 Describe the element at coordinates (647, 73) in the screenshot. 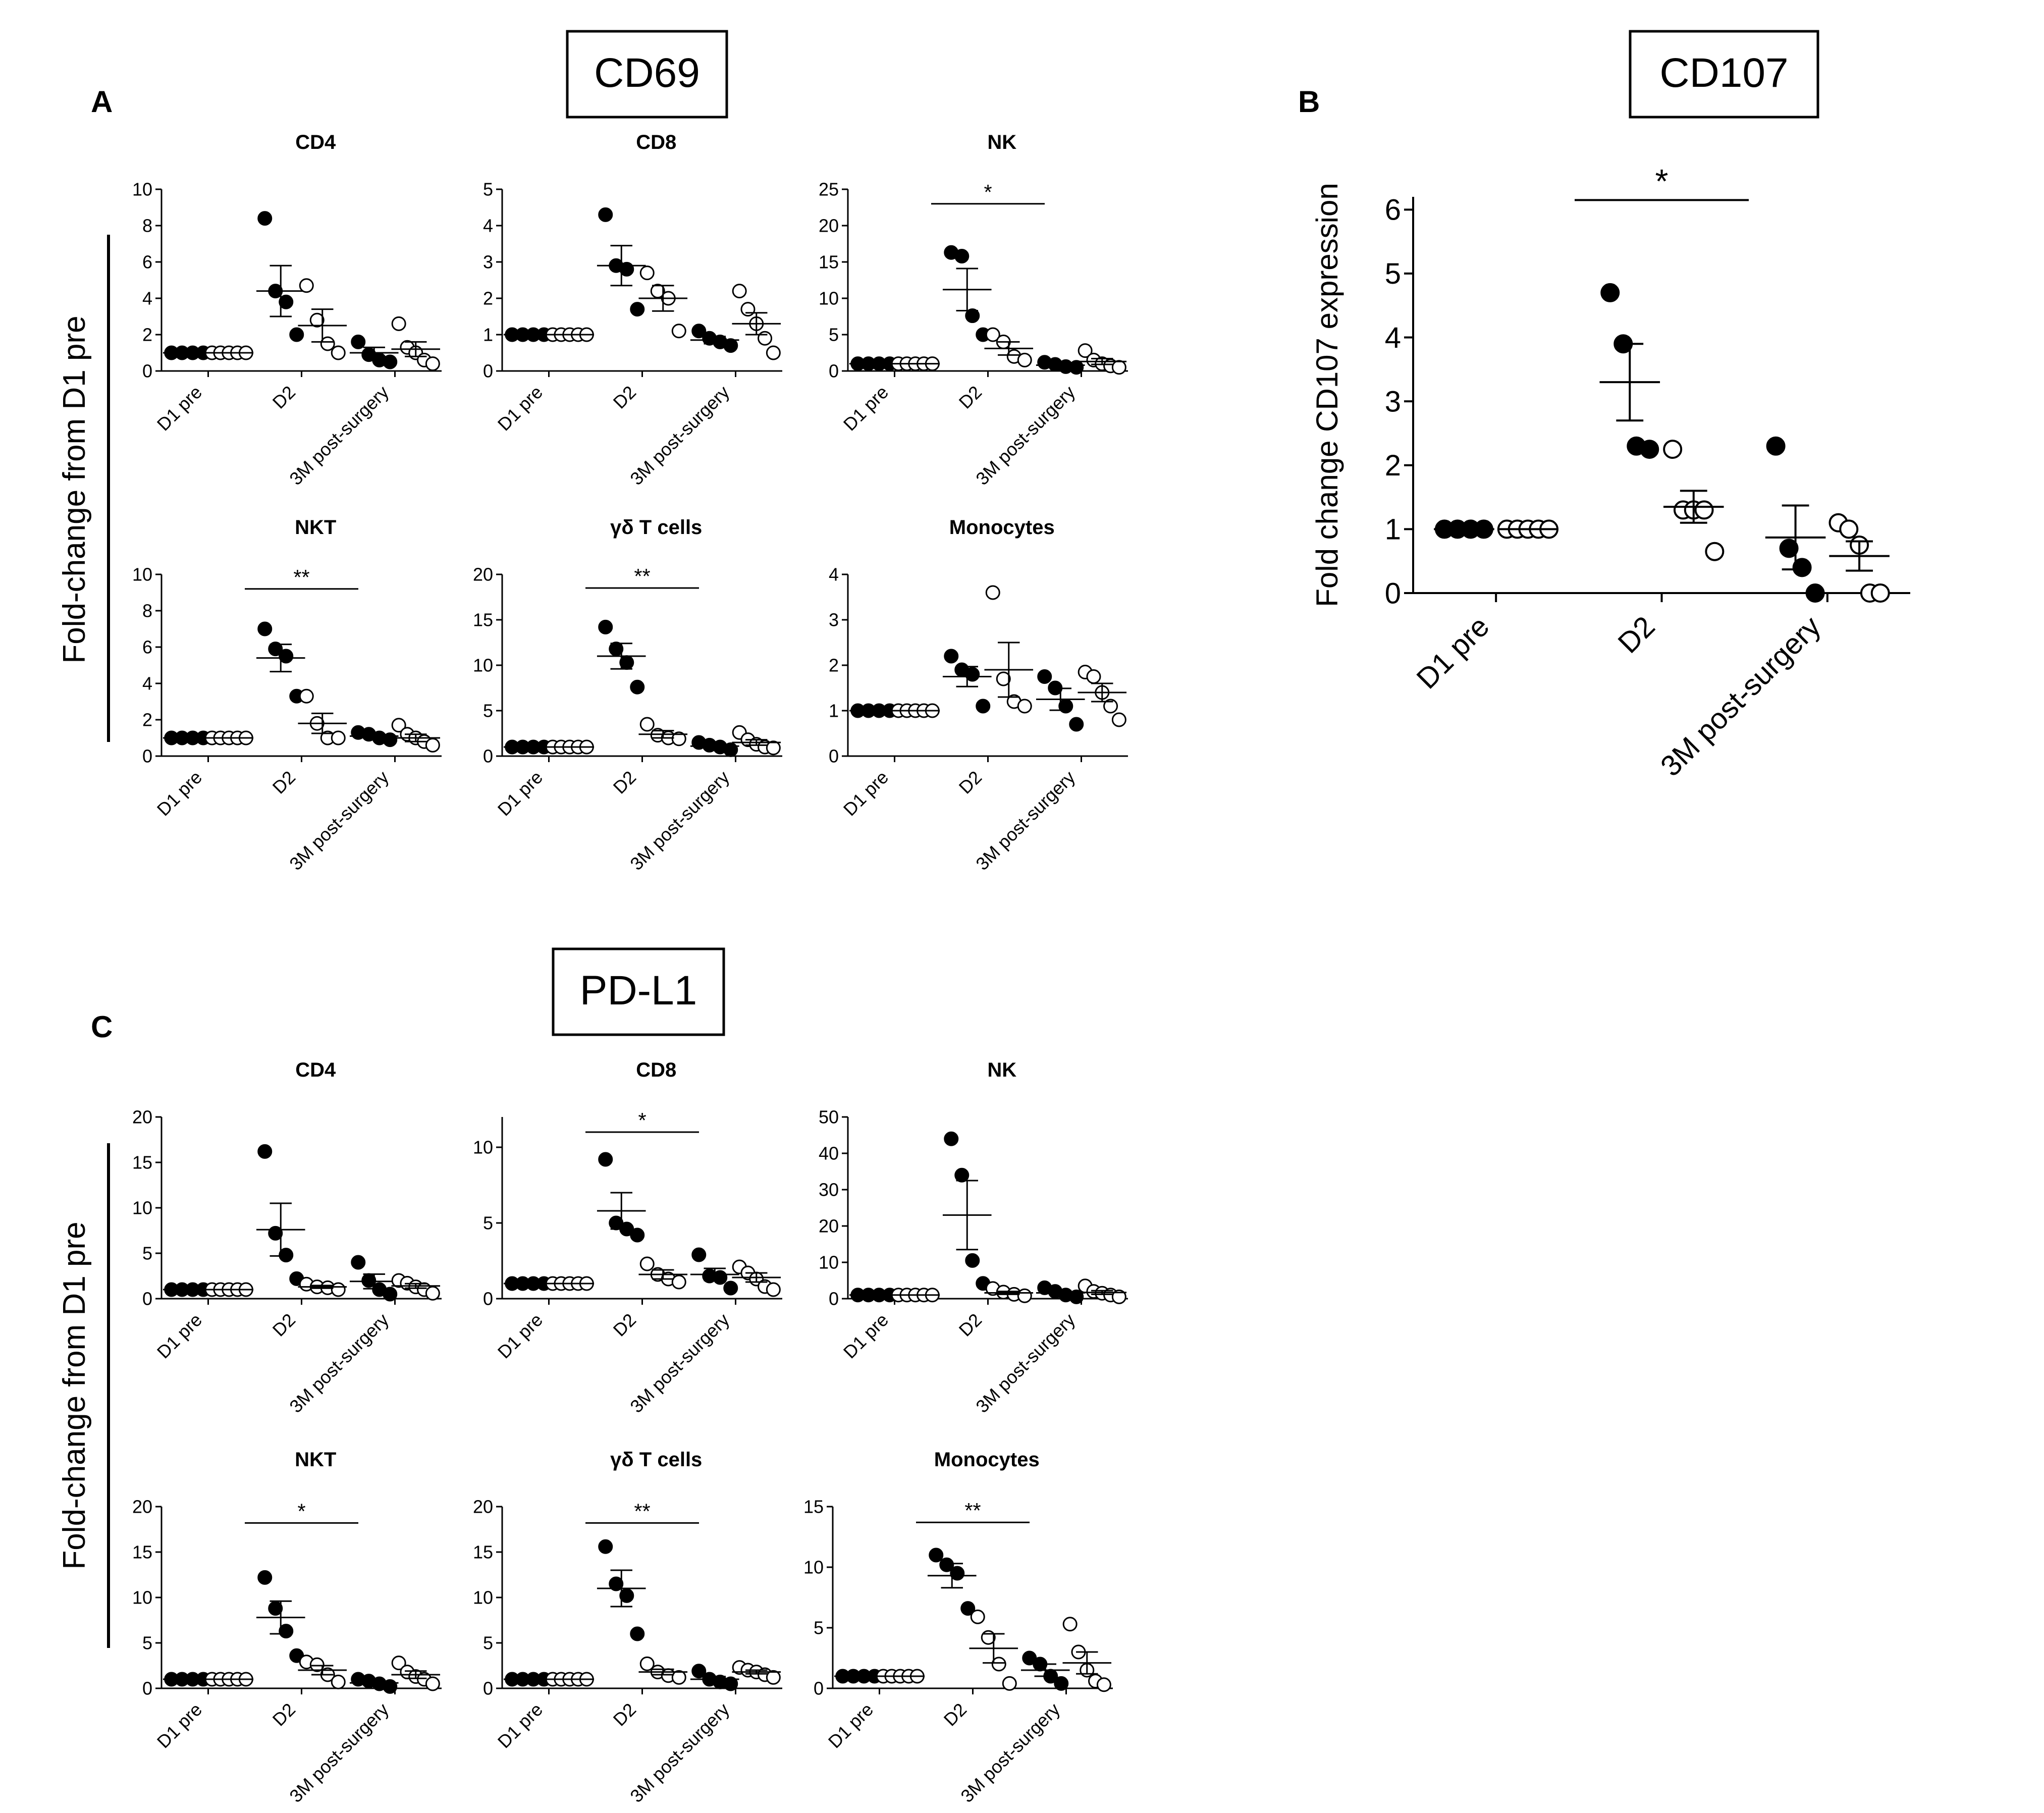

I see `cd69-title: CD69` at that location.